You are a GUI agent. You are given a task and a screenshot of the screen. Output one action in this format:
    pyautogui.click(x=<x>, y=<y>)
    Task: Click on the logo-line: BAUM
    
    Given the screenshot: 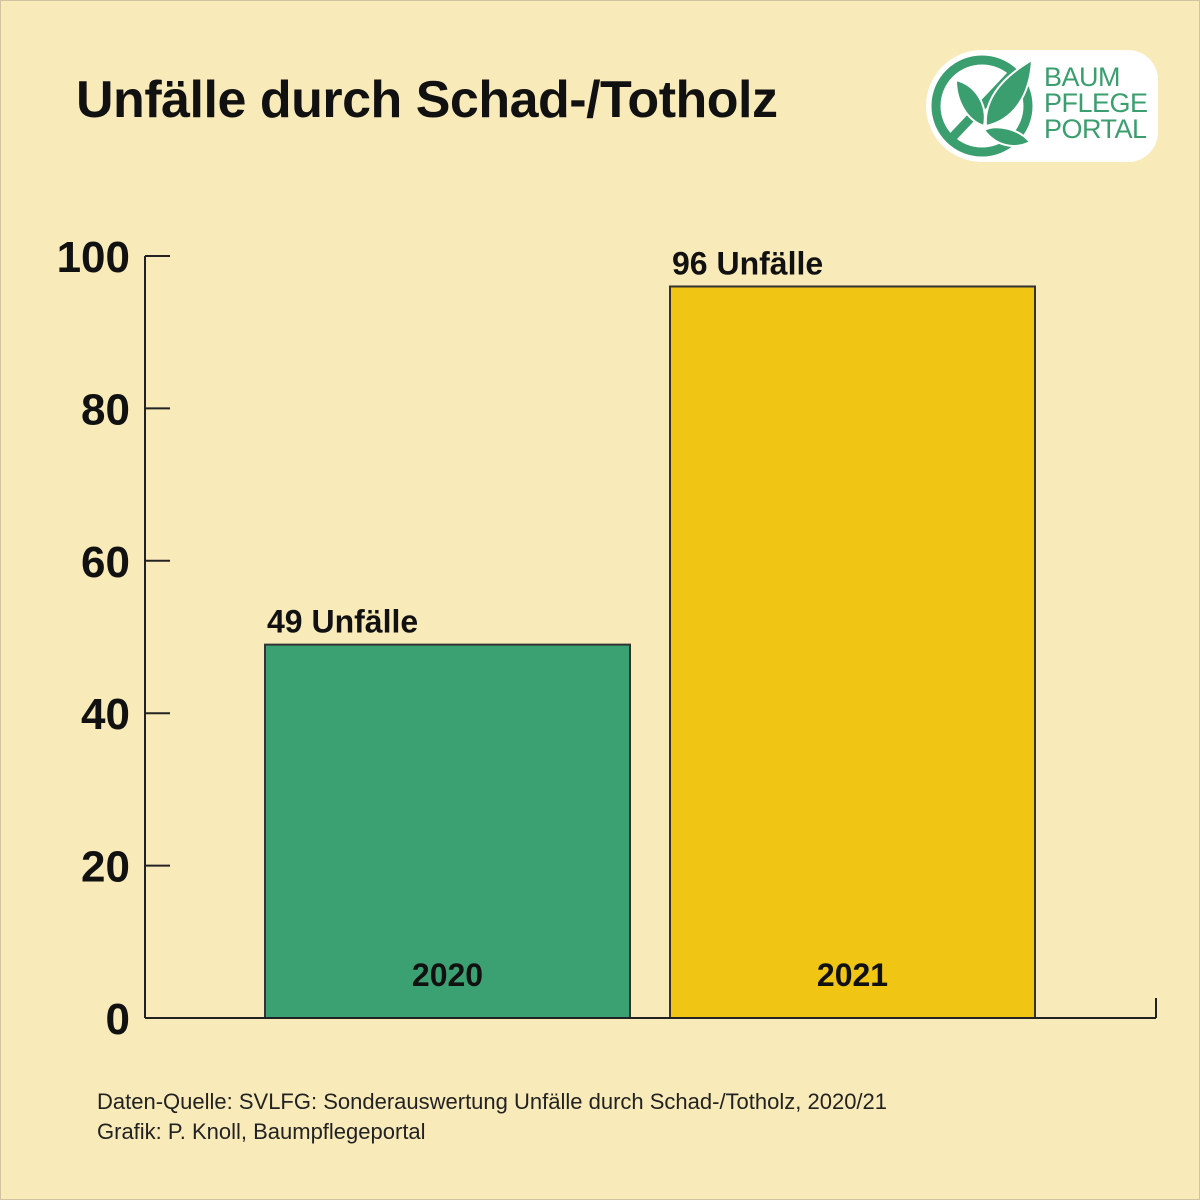 What is the action you would take?
    pyautogui.click(x=1082, y=77)
    